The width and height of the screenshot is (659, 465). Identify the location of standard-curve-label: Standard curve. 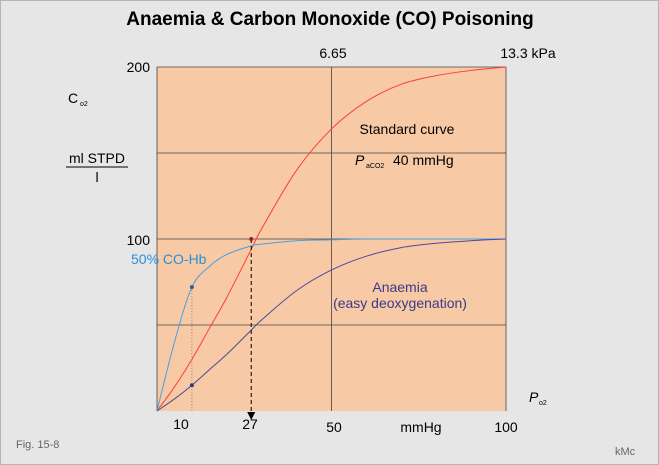
(407, 129).